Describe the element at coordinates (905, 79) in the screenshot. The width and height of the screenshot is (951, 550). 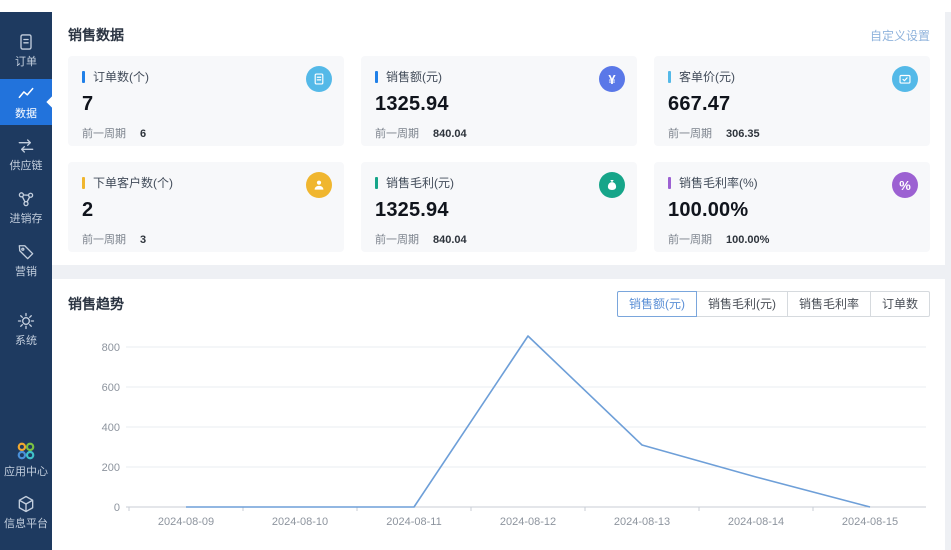
I see `price-card-icon` at that location.